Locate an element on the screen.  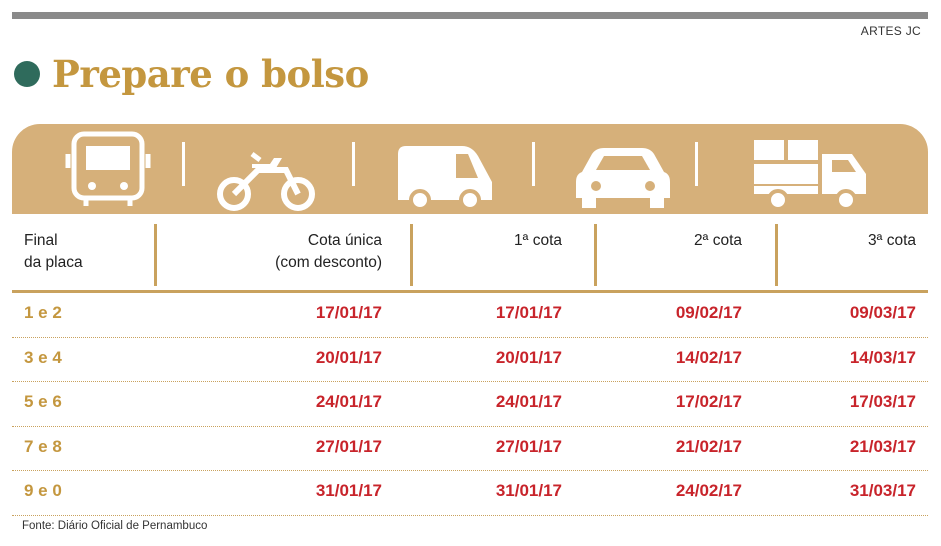
date-1a-cota: 27/01/17 is located at coordinates (528, 446).